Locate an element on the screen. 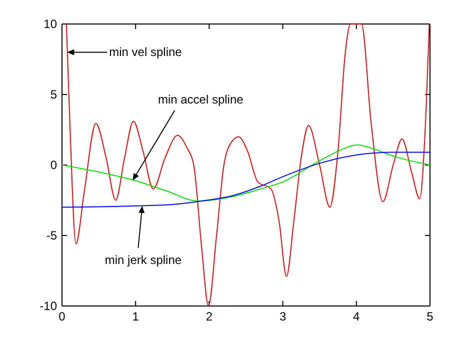 The image size is (474, 344). x-tick-label: 2 is located at coordinates (209, 317).